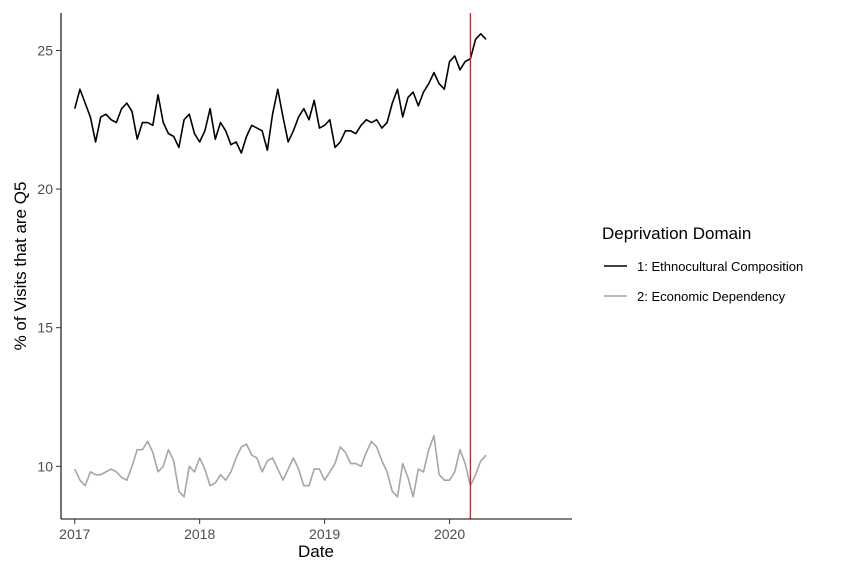 The image size is (846, 562). I want to click on y-tick-label: 15, so click(45, 328).